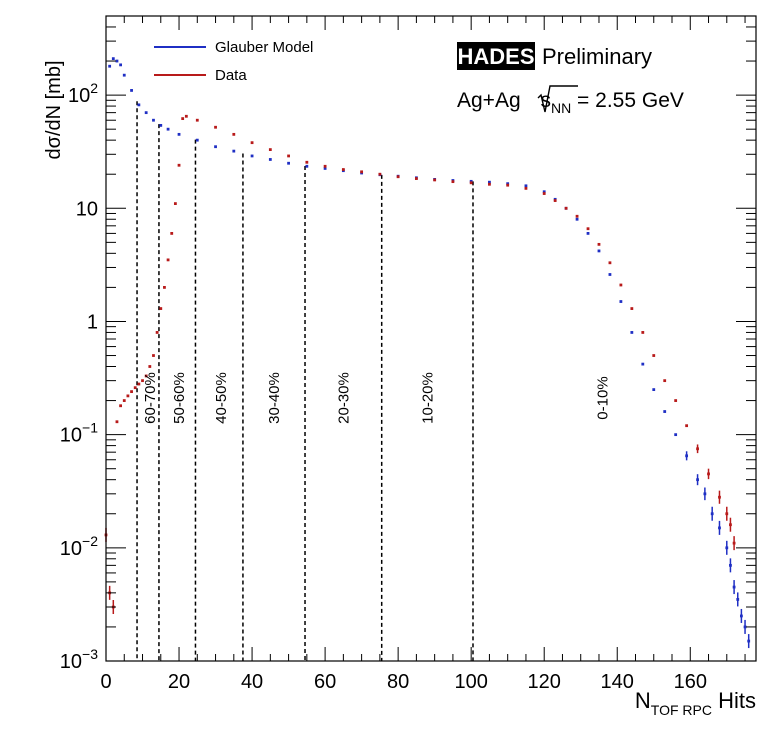 This screenshot has width=782, height=741. I want to click on y-tick-label: 10², so click(83, 93).